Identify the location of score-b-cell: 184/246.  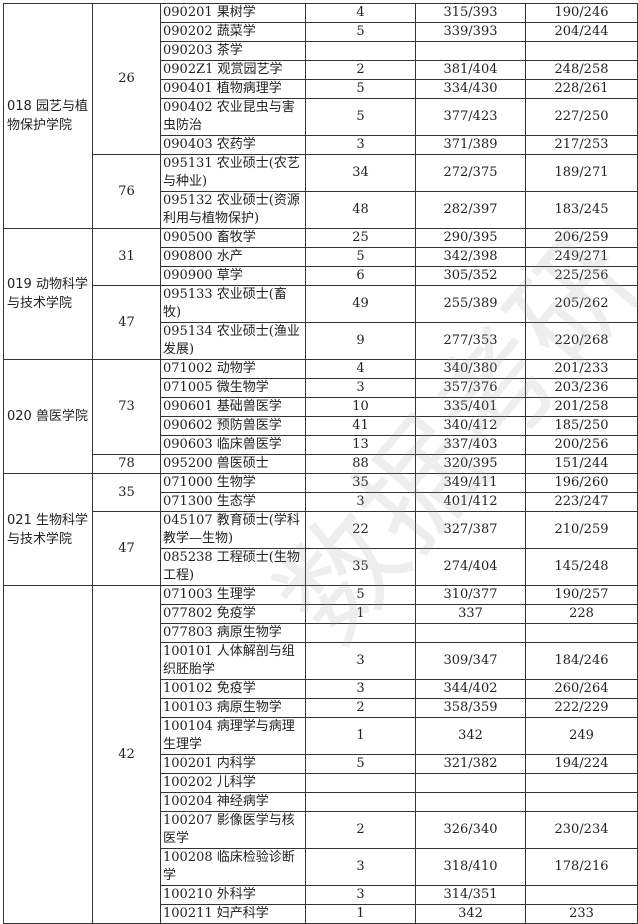
(581, 661).